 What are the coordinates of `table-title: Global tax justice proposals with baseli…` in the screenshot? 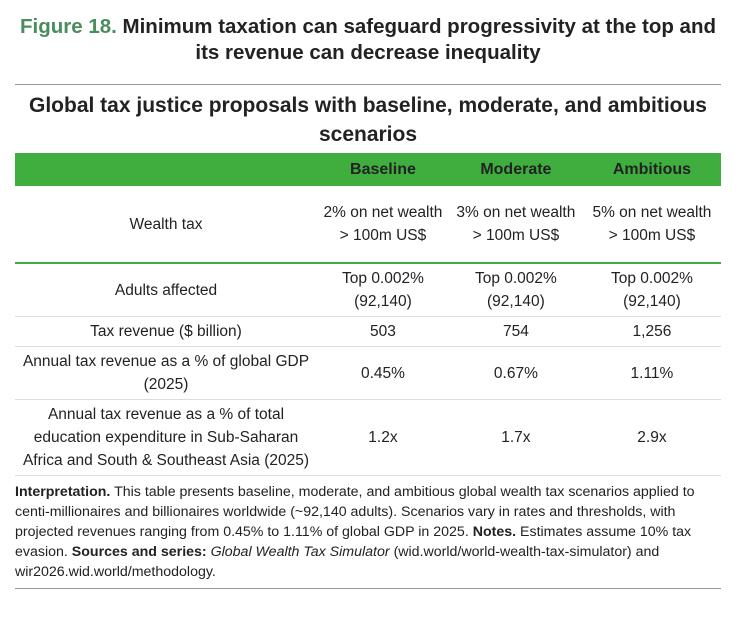 It's located at (368, 120).